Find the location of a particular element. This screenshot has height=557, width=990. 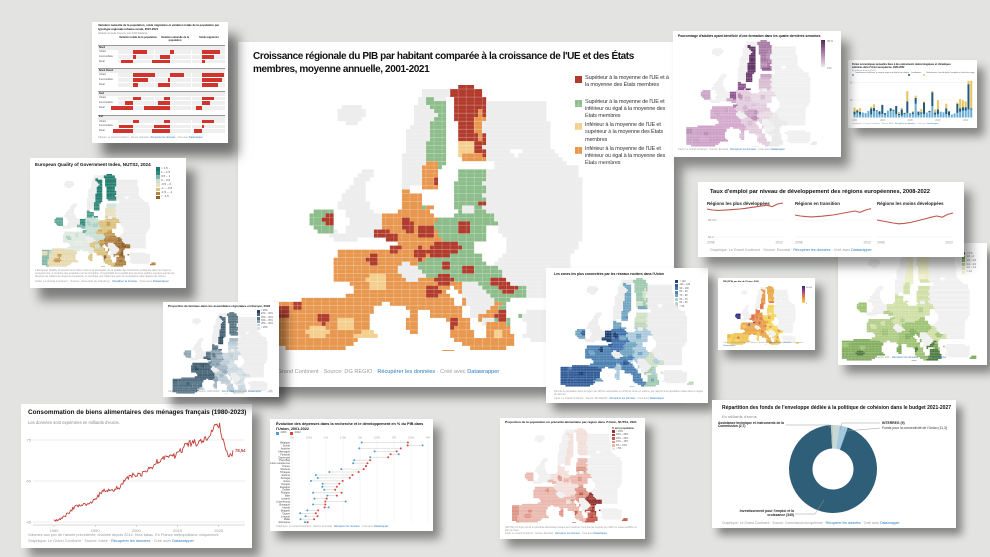

svg-text: Hongrie is located at coordinates (285, 484).